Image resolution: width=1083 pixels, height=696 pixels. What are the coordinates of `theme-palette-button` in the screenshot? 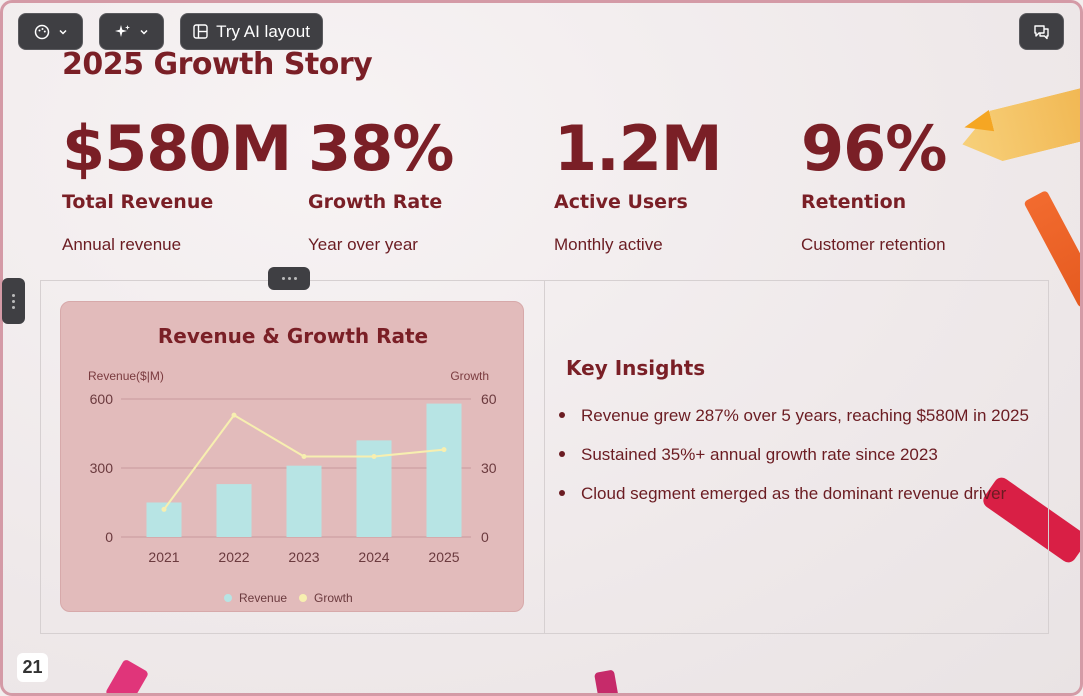 It's located at (50, 31).